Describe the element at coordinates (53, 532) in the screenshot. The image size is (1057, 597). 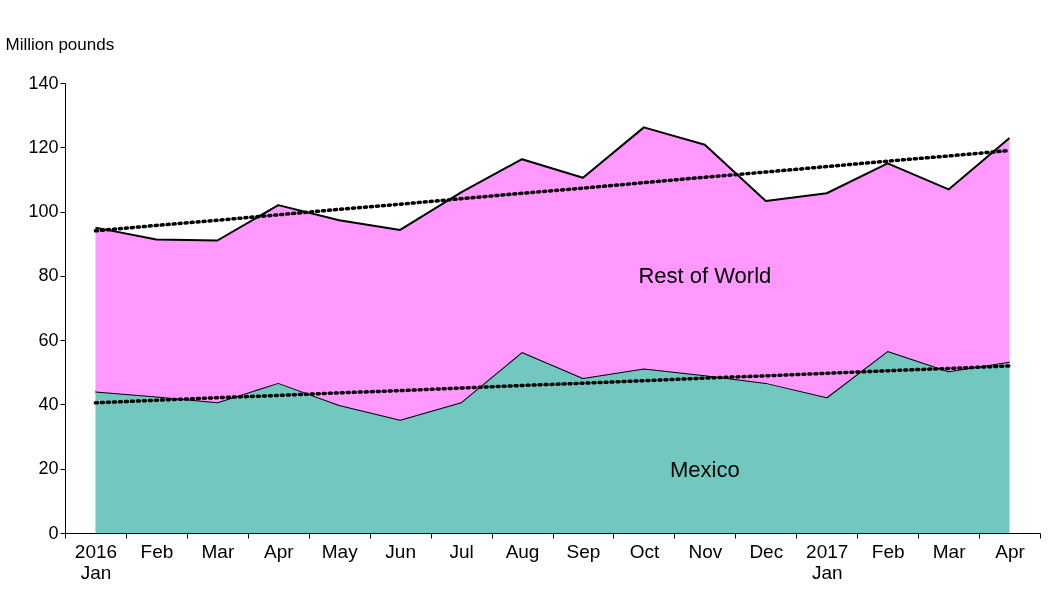
I see `y-tick-label: 0` at that location.